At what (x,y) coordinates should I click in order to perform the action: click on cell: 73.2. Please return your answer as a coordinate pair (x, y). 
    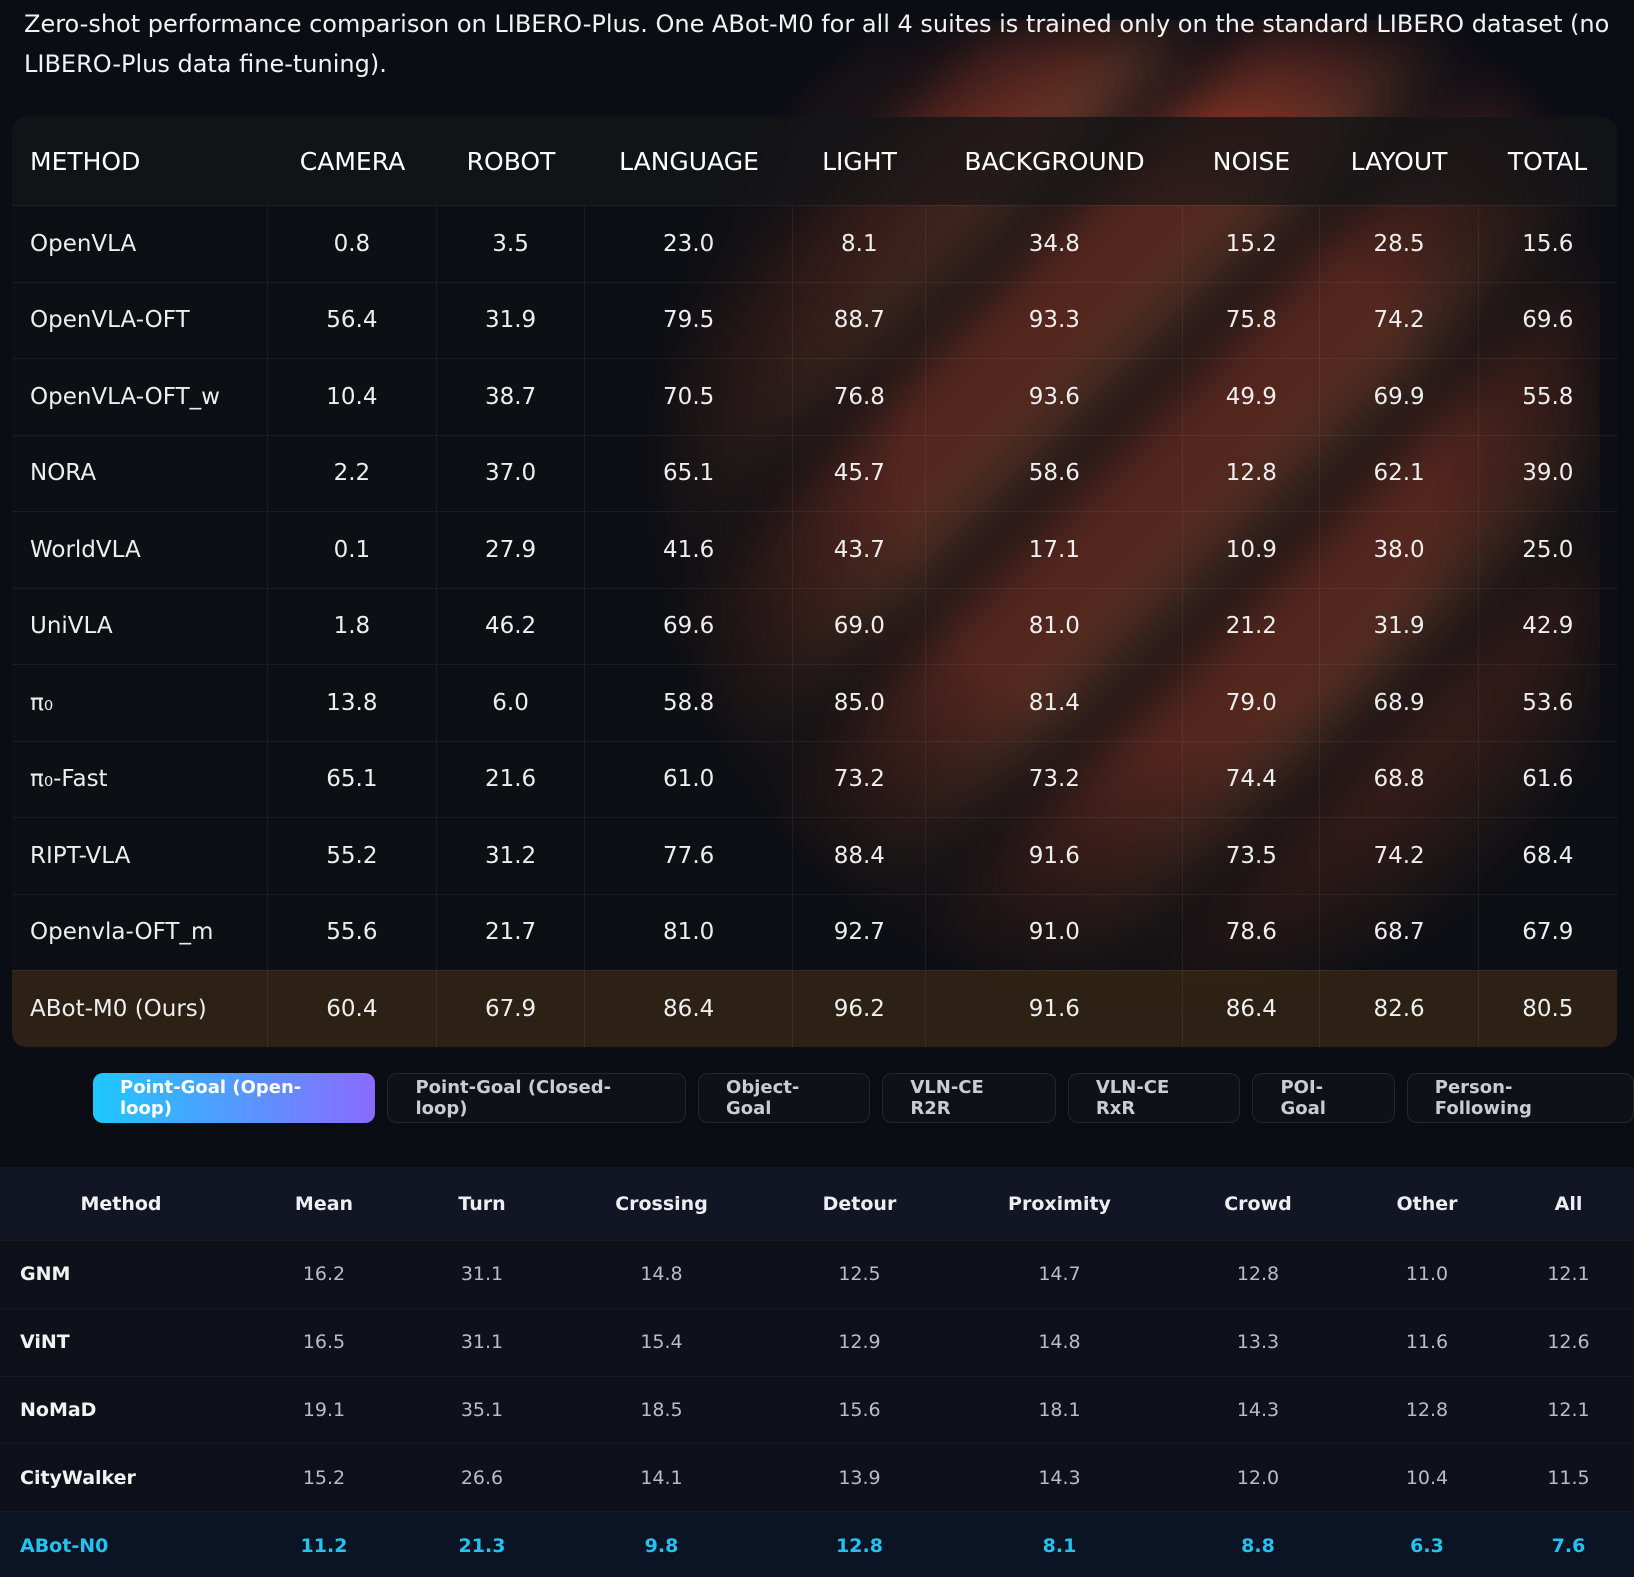
    Looking at the image, I should click on (1053, 779).